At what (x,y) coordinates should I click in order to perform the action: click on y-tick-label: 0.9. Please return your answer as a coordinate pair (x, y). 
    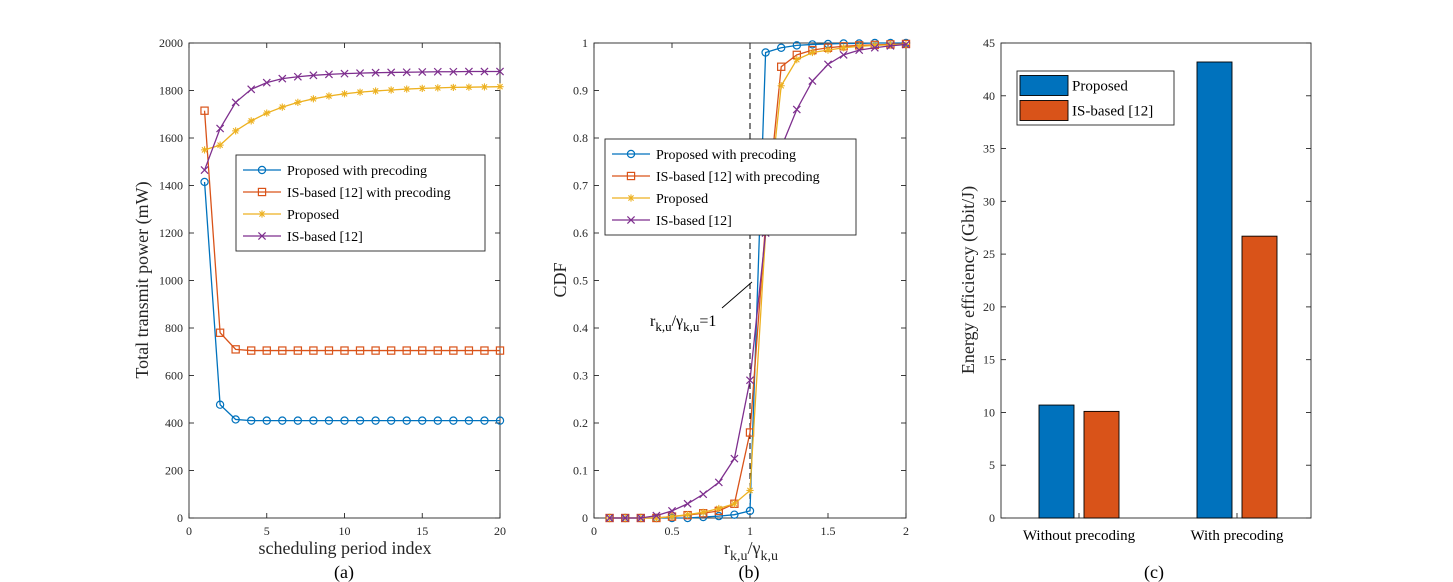
    Looking at the image, I should click on (580, 91).